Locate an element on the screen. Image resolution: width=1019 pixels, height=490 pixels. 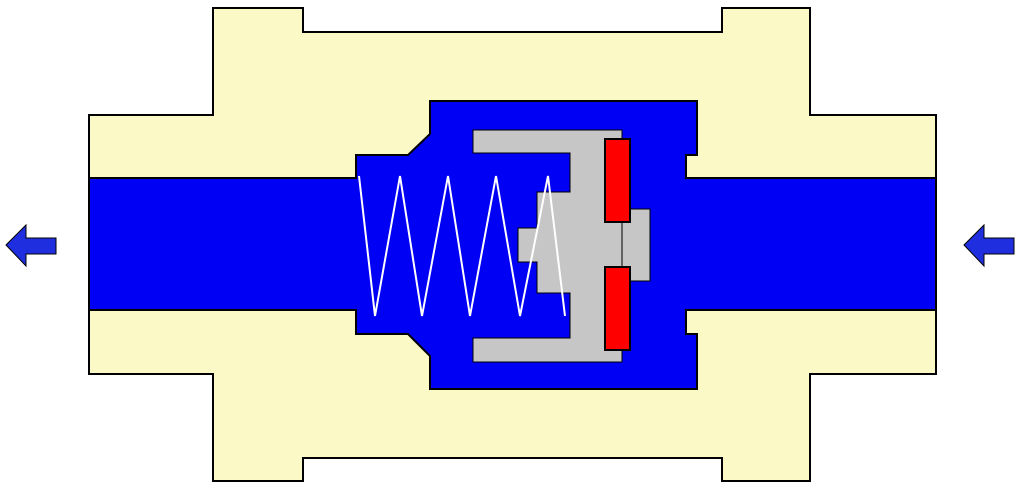
spring is located at coordinates (462, 246).